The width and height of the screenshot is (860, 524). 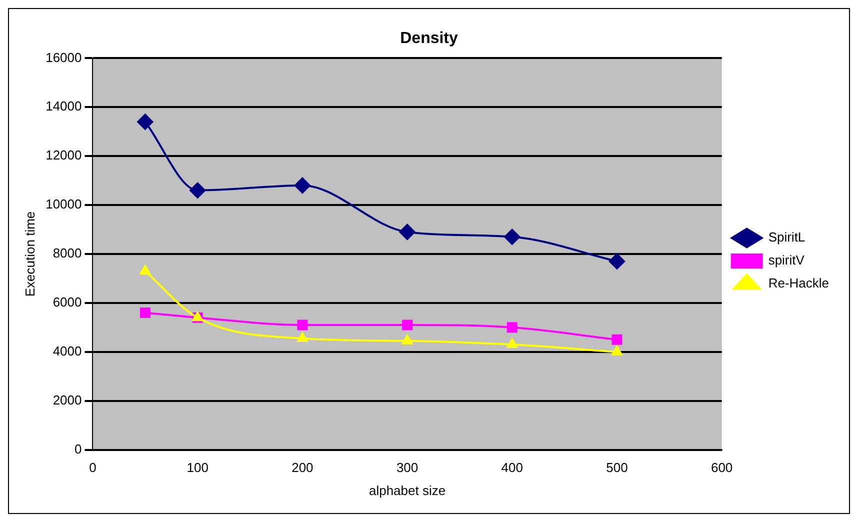 What do you see at coordinates (30, 254) in the screenshot?
I see `y-axis-title: Execution time` at bounding box center [30, 254].